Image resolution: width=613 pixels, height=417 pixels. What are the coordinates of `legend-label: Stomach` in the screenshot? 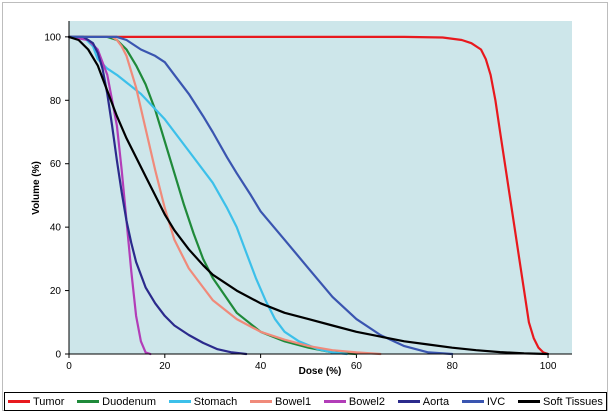 It's located at (215, 401).